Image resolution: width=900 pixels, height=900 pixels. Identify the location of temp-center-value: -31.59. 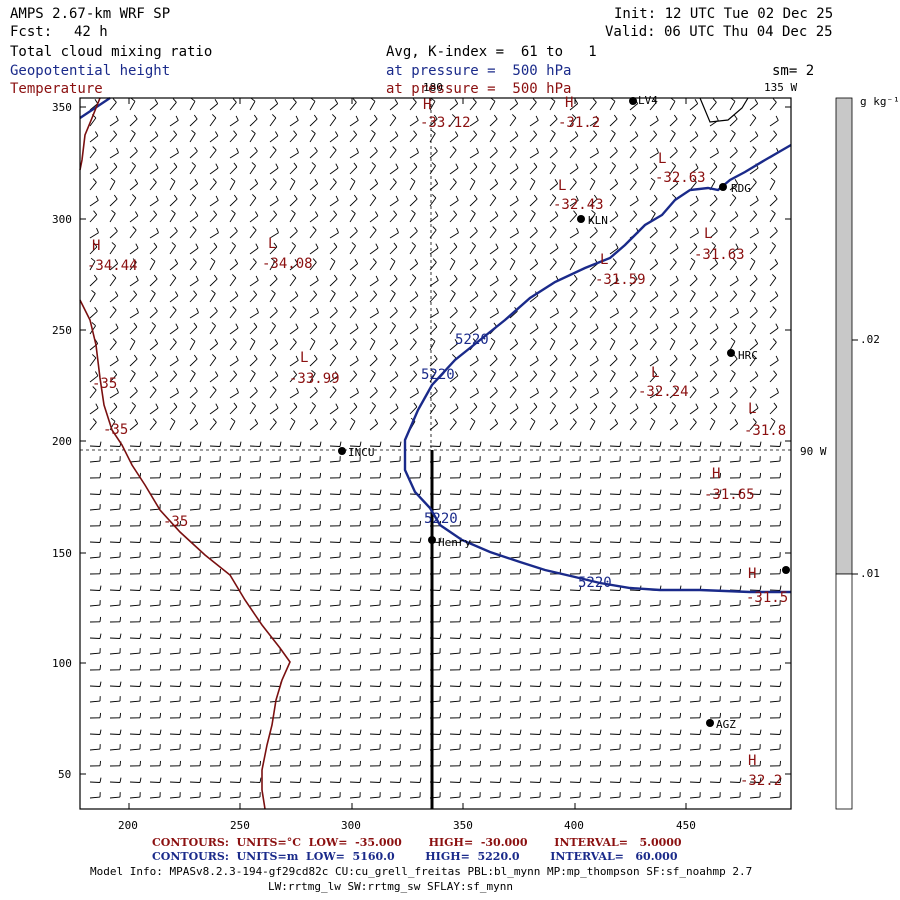
(620, 280).